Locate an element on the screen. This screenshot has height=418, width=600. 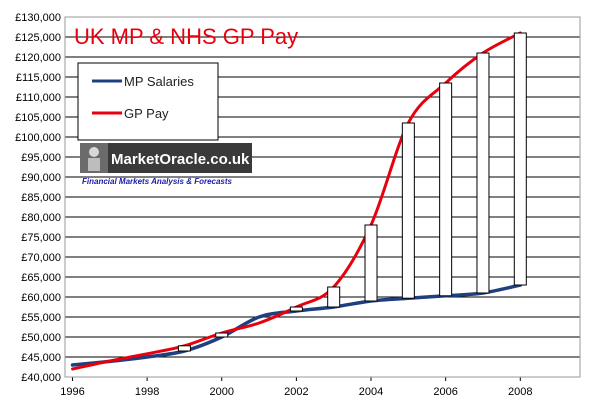
x-tick-label: 2002 is located at coordinates (296, 392).